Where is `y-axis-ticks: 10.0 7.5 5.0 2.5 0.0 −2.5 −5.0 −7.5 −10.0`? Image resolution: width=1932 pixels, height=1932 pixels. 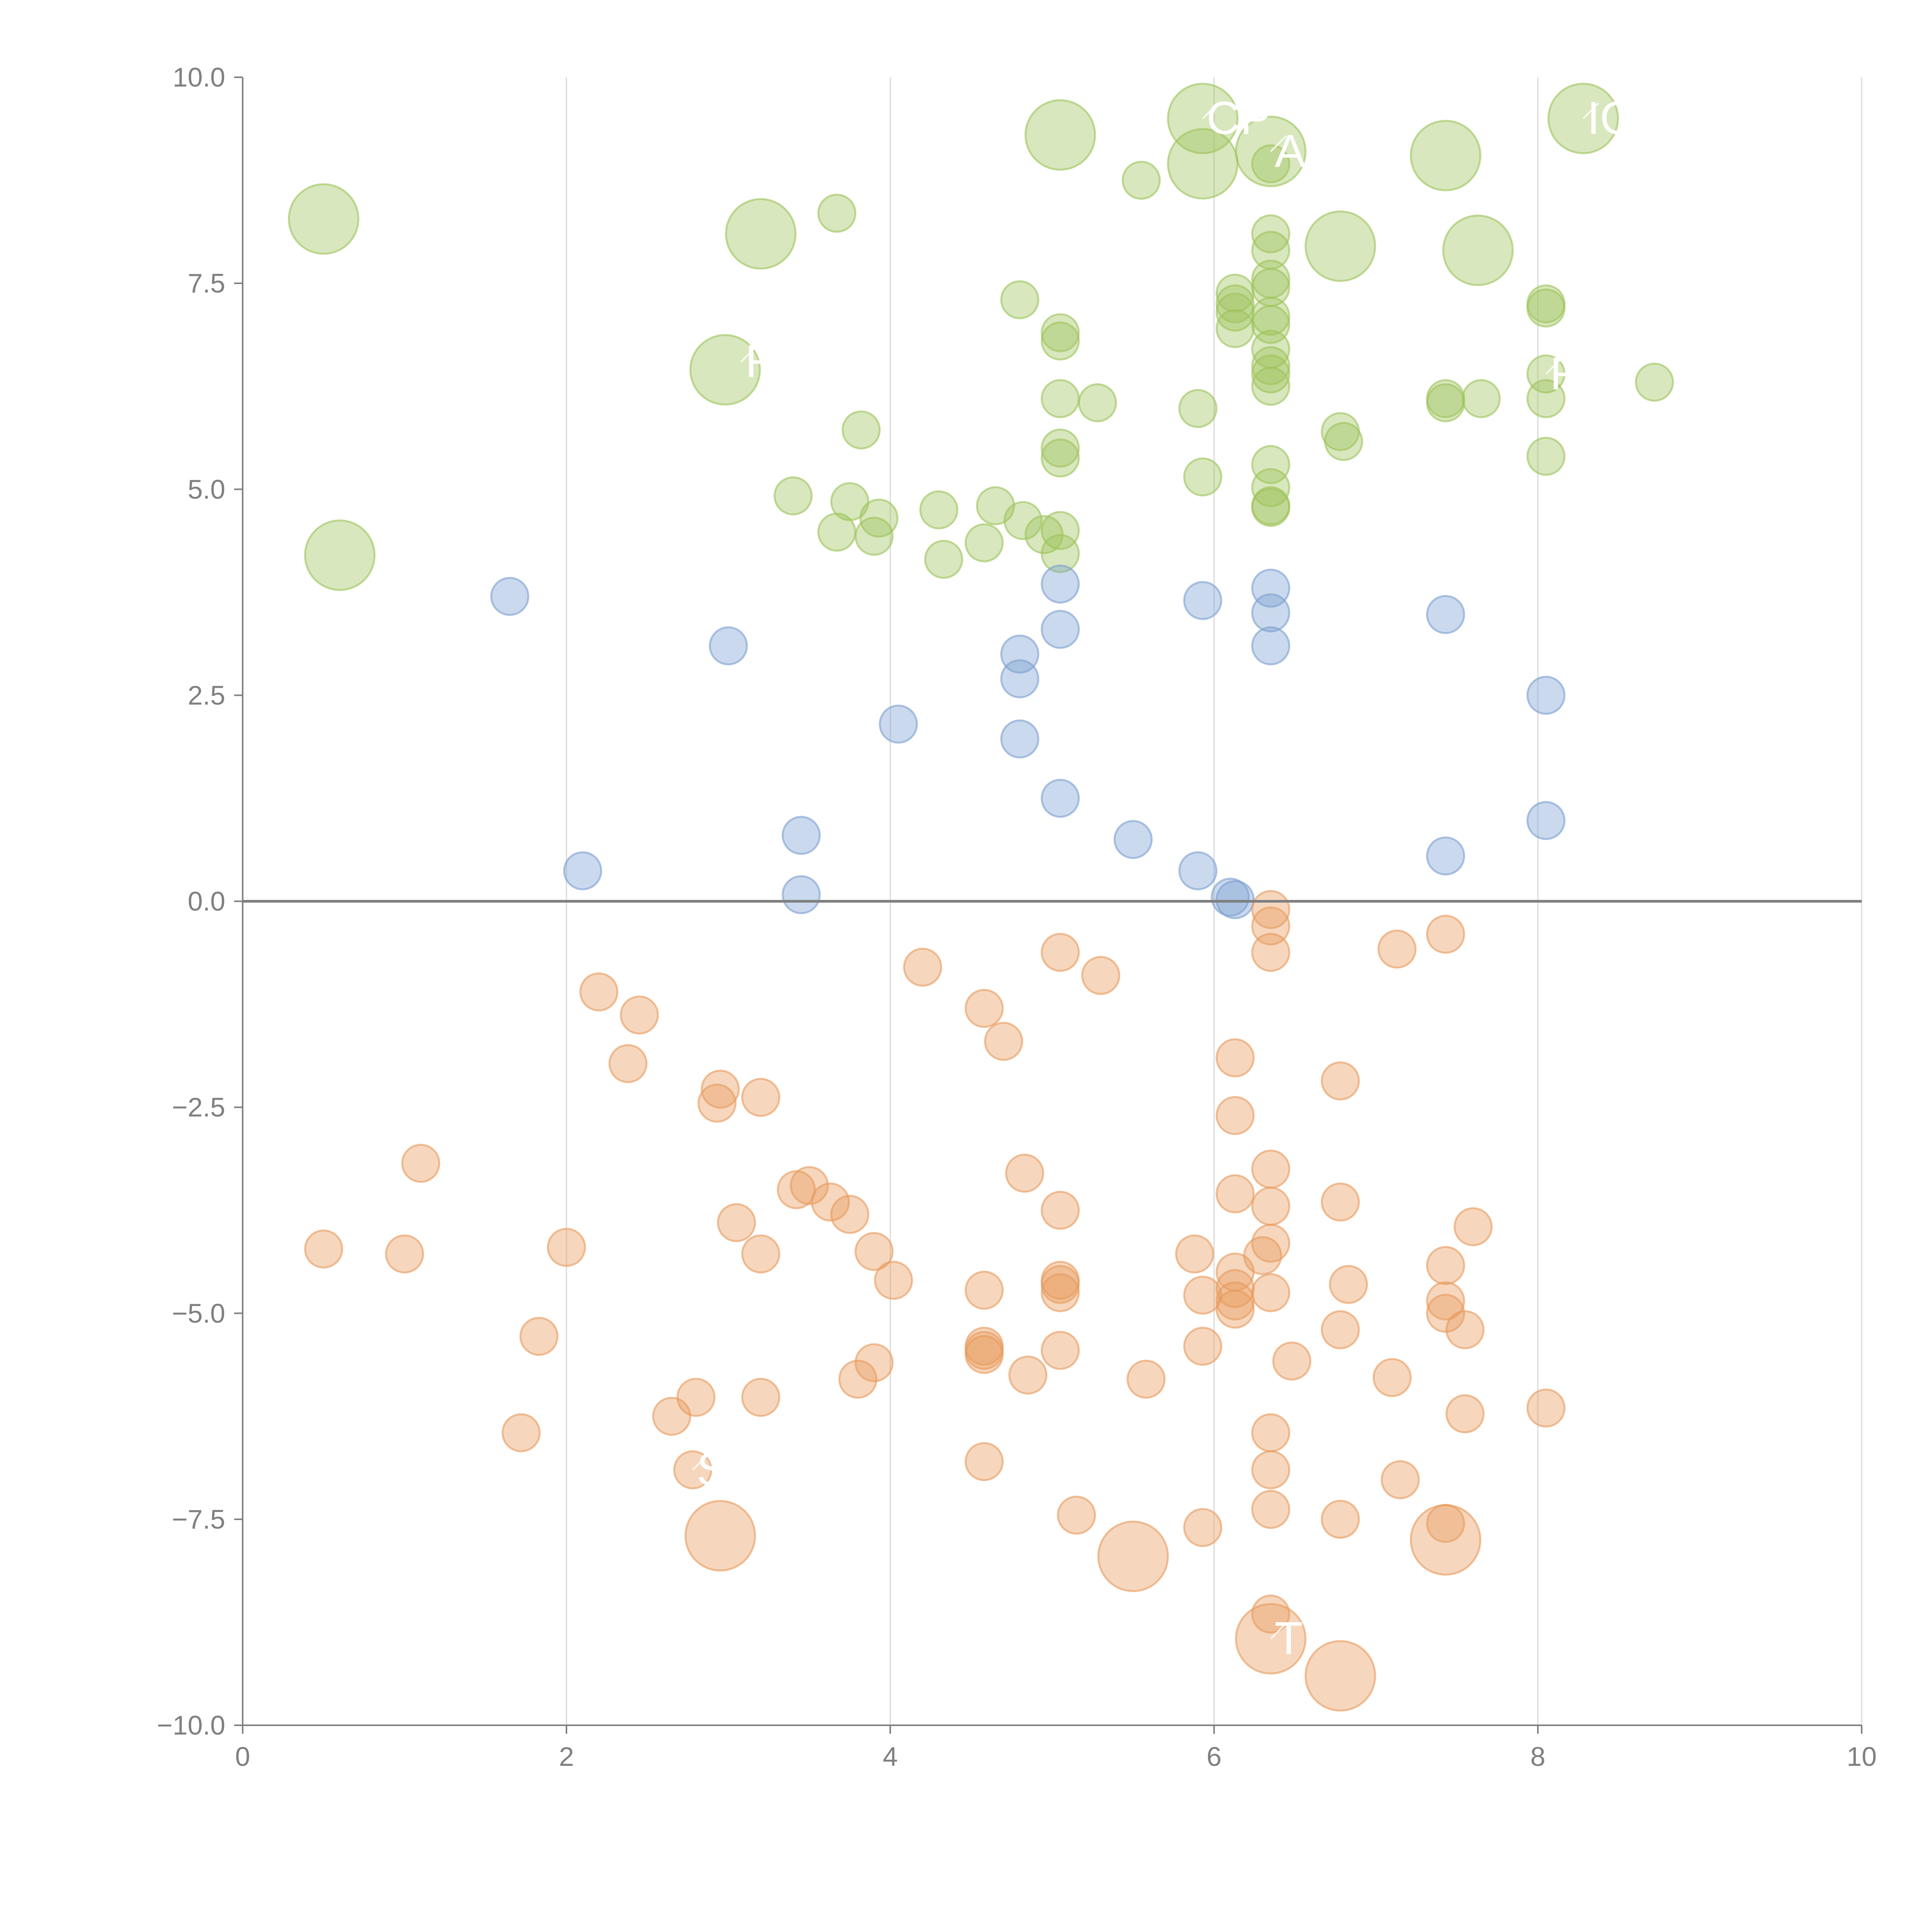
y-axis-ticks: 10.0 7.5 5.0 2.5 0.0 −2.5 −5.0 −7.5 −10.0 is located at coordinates (200, 901).